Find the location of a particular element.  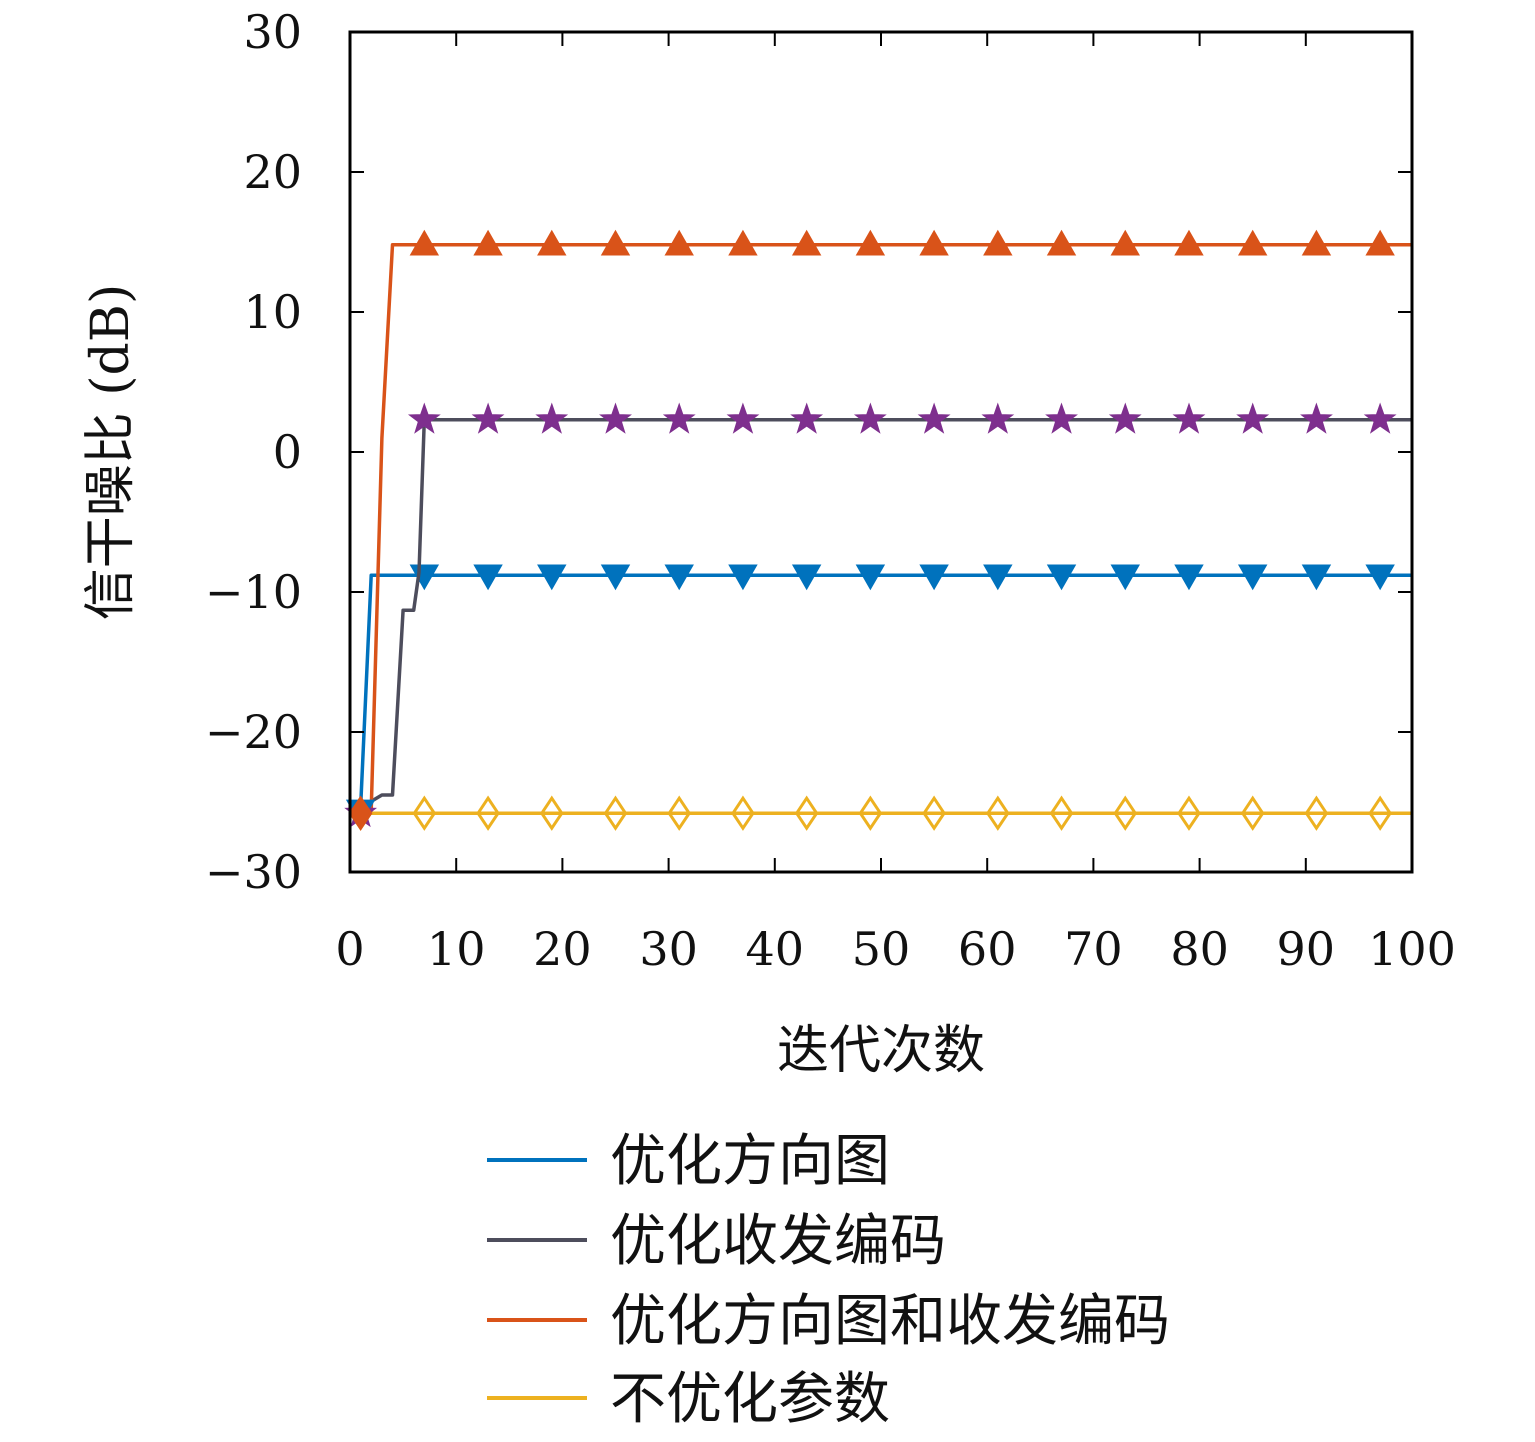

y-axis-label: 信干噪比 (dB) is located at coordinates (111, 452).